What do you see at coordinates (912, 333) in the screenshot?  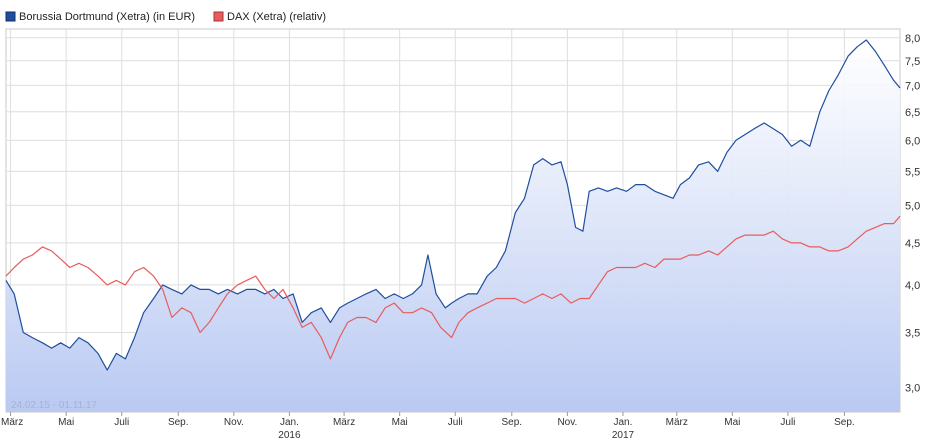 I see `y-tick-label: 3,5` at bounding box center [912, 333].